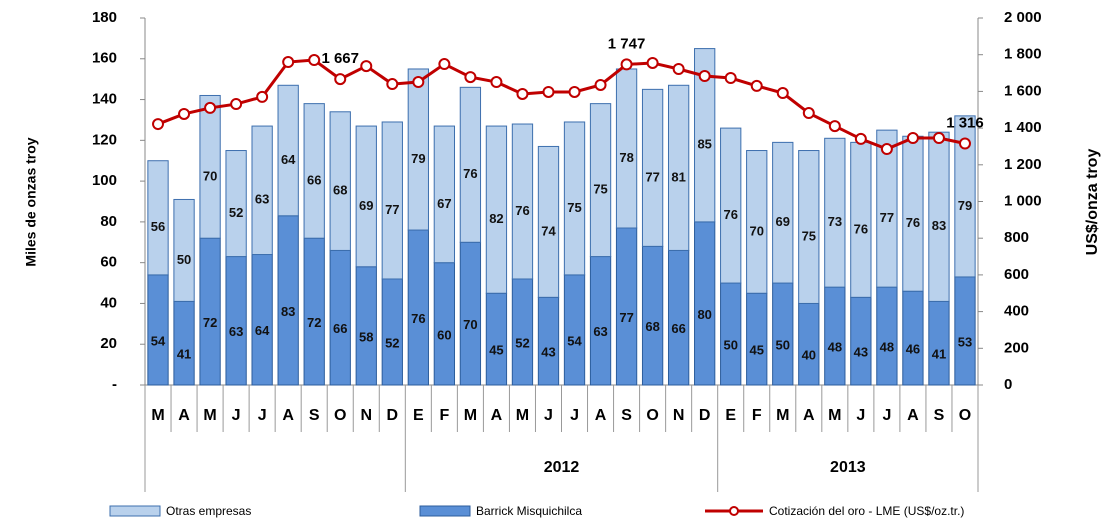 The image size is (1113, 521). I want to click on y-tick-label: 100, so click(104, 180).